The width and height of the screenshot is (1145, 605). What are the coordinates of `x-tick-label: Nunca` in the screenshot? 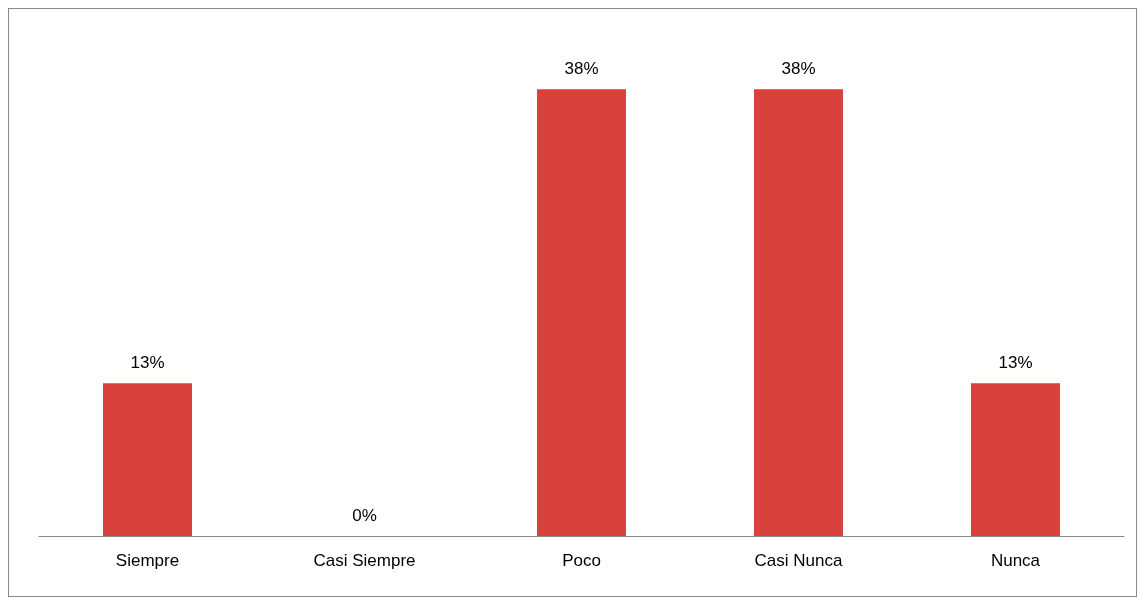 It's located at (1015, 560).